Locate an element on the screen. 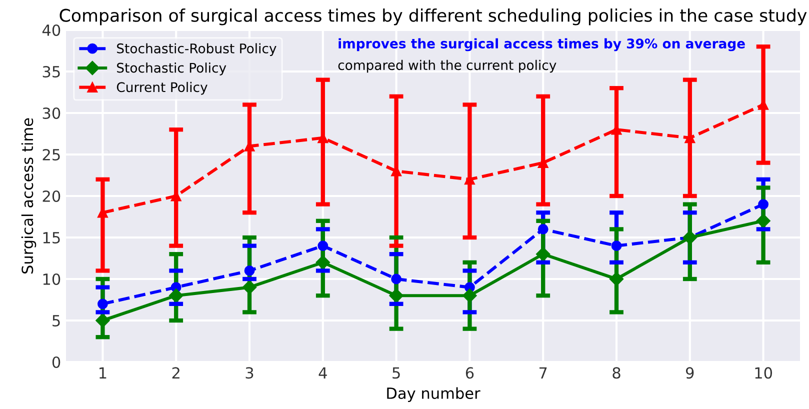 The width and height of the screenshot is (809, 409). x-tick-label: 1 is located at coordinates (103, 372).